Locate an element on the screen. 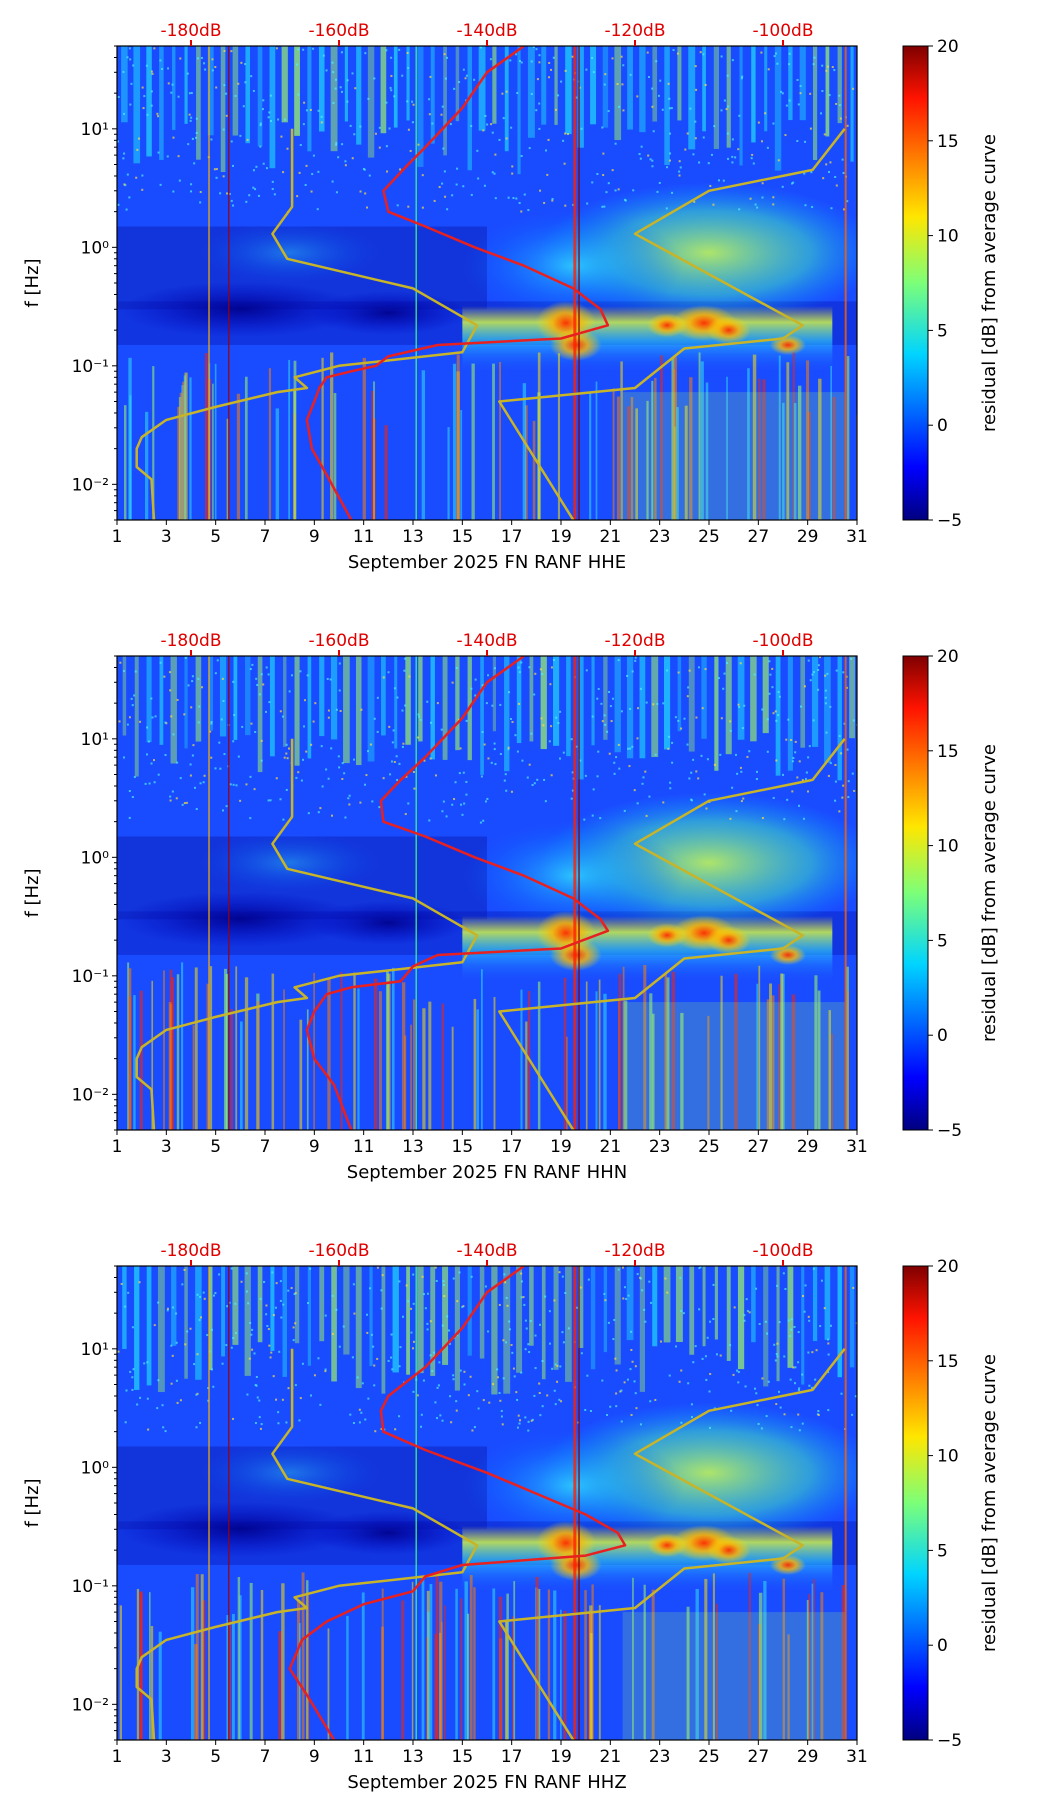  x-axis-label: September 2025 FN RANF HHZ is located at coordinates (486, 1782).